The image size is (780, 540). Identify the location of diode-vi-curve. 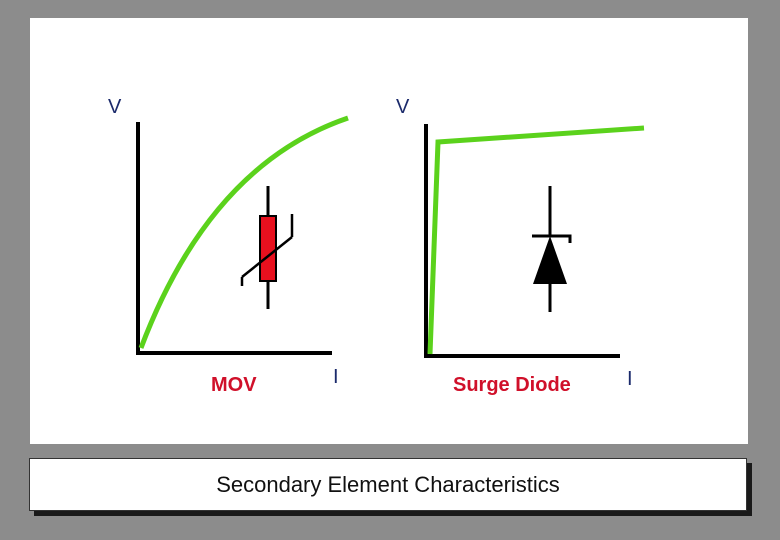
(536, 240).